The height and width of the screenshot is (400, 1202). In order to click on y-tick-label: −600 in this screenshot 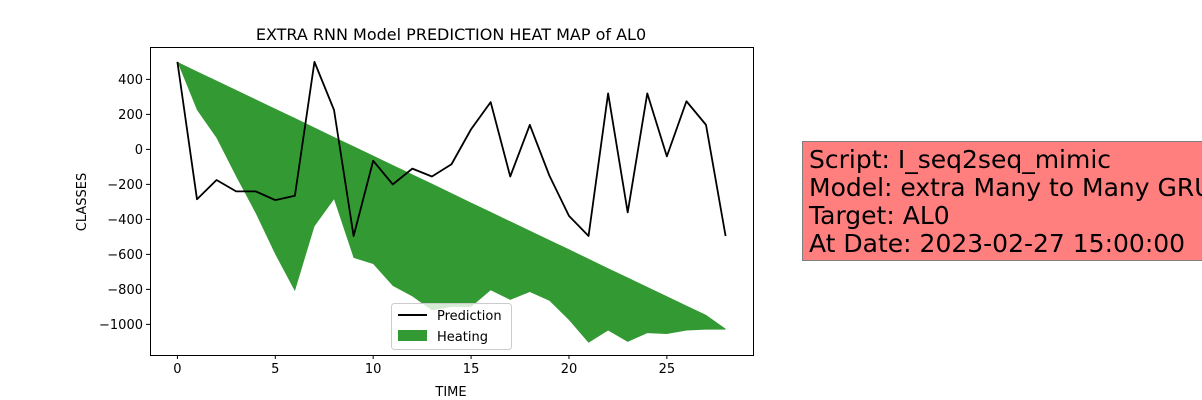, I will do `click(125, 255)`.